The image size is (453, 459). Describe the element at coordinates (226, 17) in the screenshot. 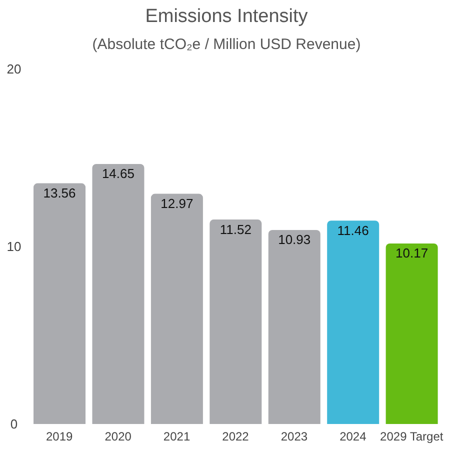

I see `chart-title: Emissions Intensity` at that location.